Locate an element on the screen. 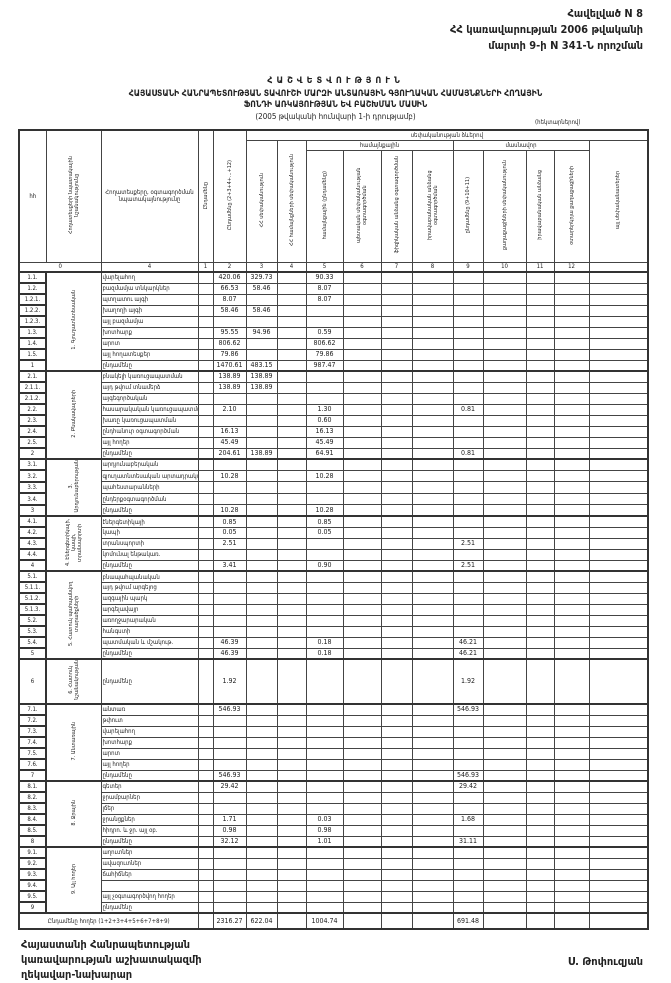  row-number: 5.3. is located at coordinates (32, 632).